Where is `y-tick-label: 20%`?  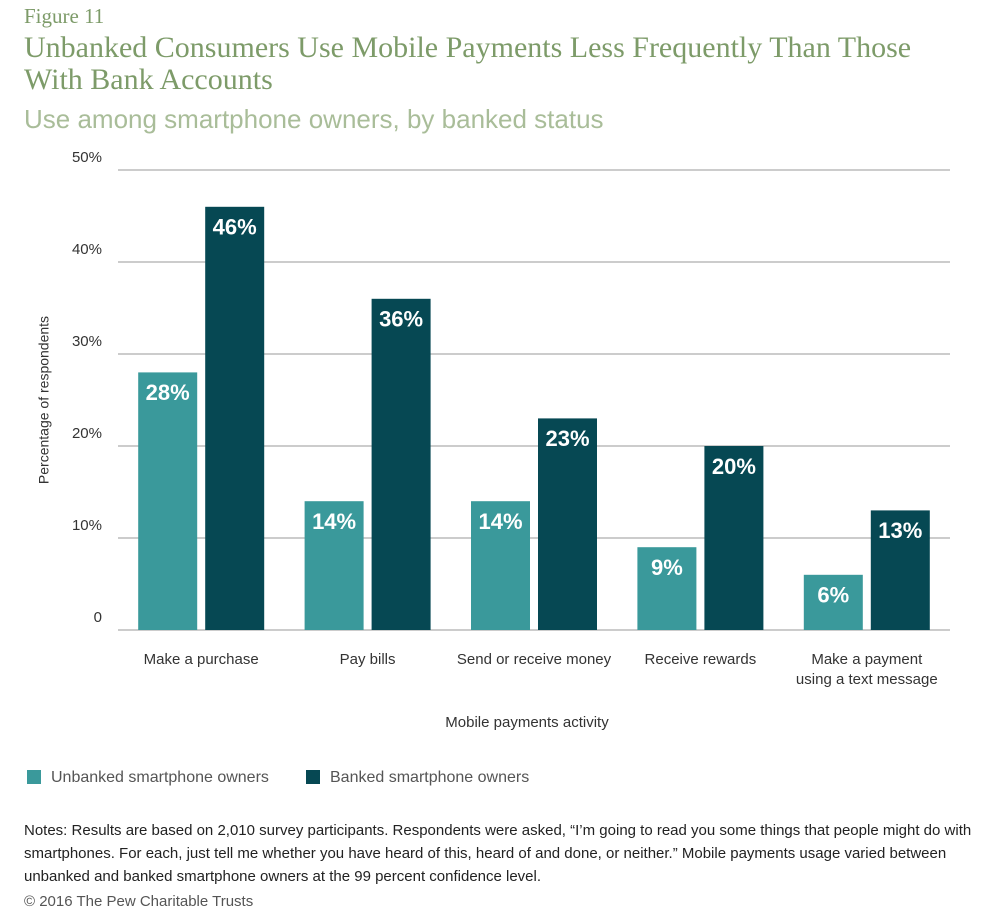
y-tick-label: 20% is located at coordinates (87, 433).